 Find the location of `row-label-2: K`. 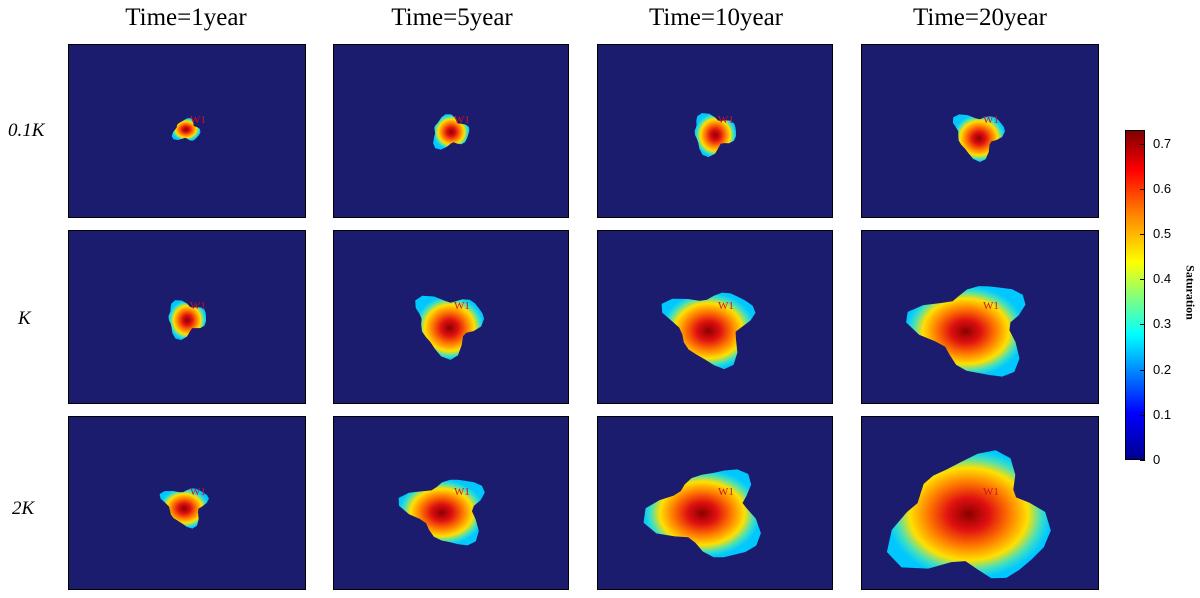

row-label-2: K is located at coordinates (24, 318).